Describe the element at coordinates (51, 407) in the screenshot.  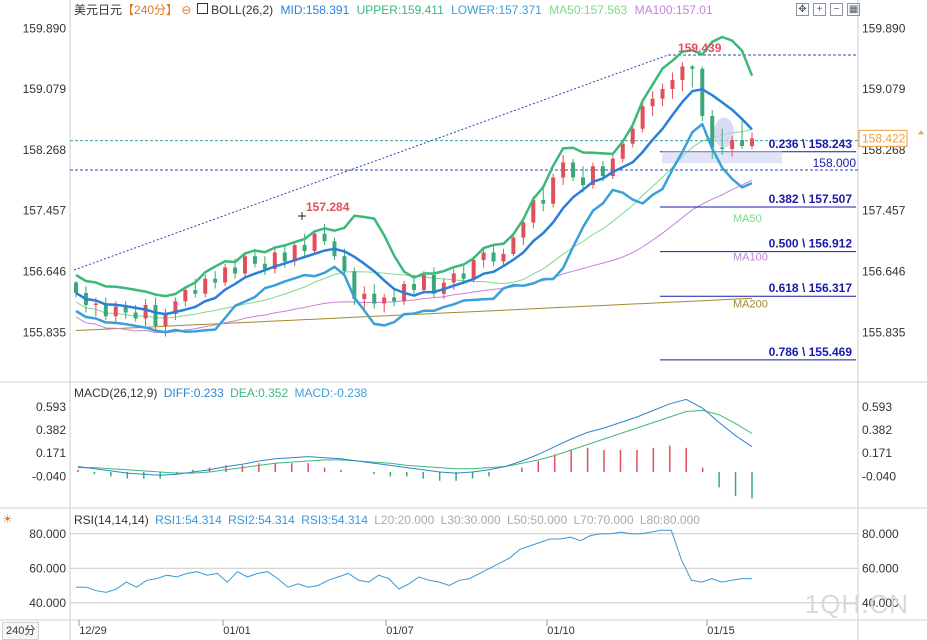
I see `macd-tick-left: 0.593` at that location.